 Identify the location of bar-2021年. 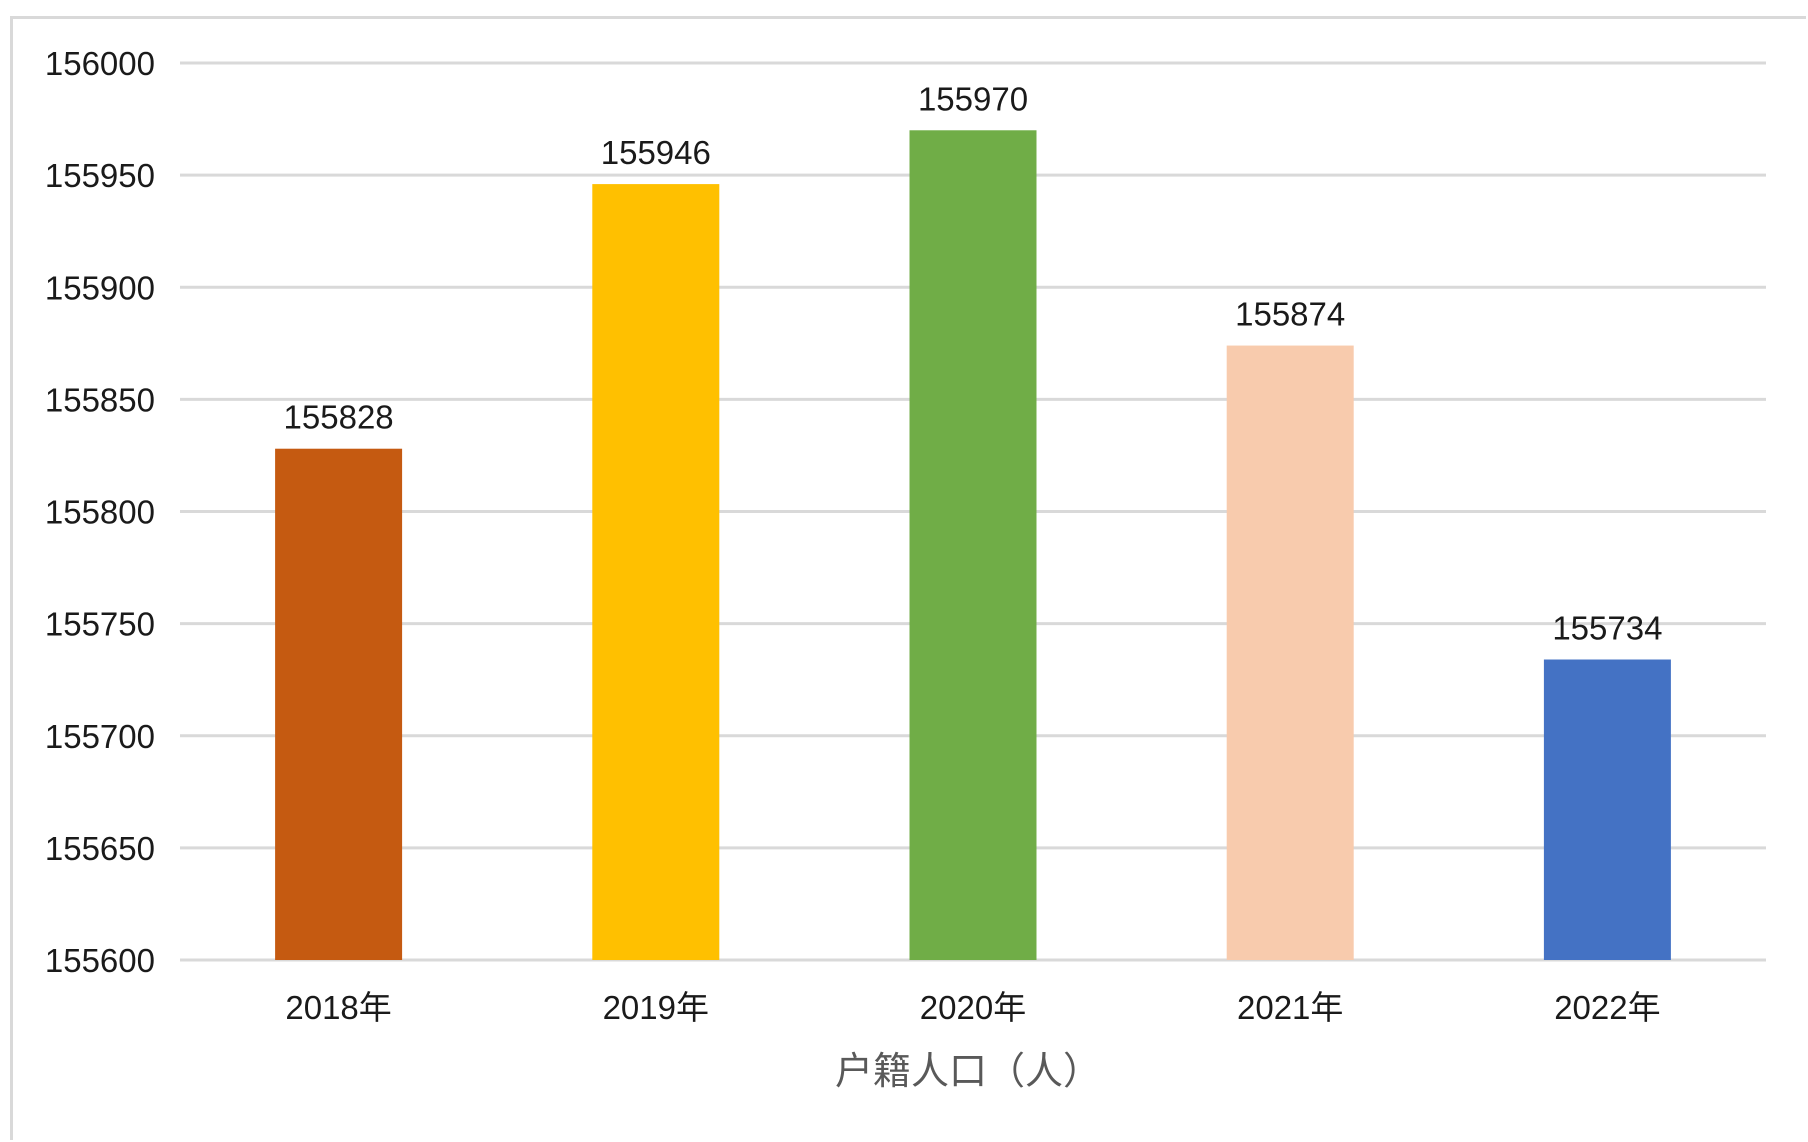
(1290, 652).